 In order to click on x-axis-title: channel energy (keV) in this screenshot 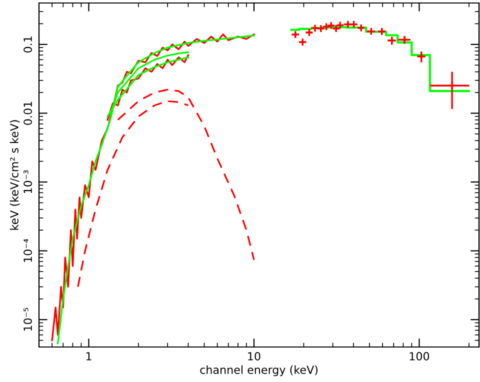, I will do `click(259, 370)`.